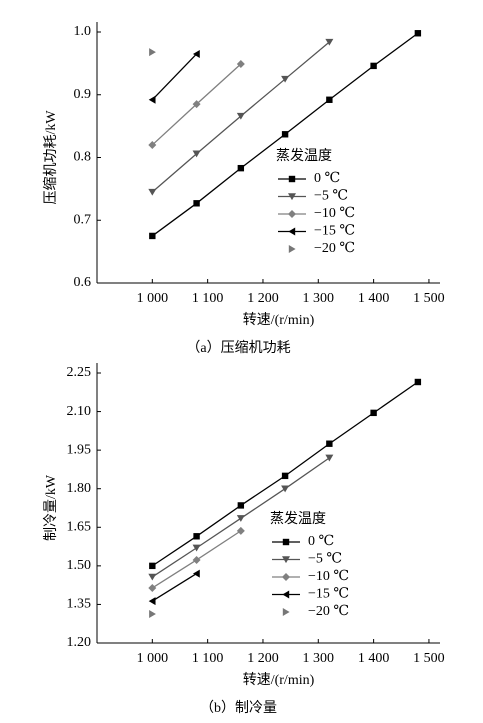 The height and width of the screenshot is (723, 483). Describe the element at coordinates (83, 282) in the screenshot. I see `y-tick-label: 0.6` at that location.